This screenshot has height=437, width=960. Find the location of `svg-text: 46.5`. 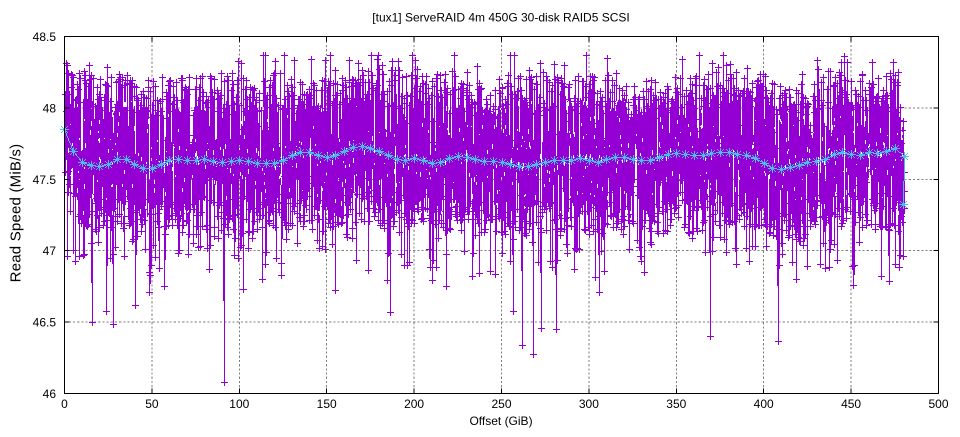

svg-text: 46.5 is located at coordinates (45, 323).